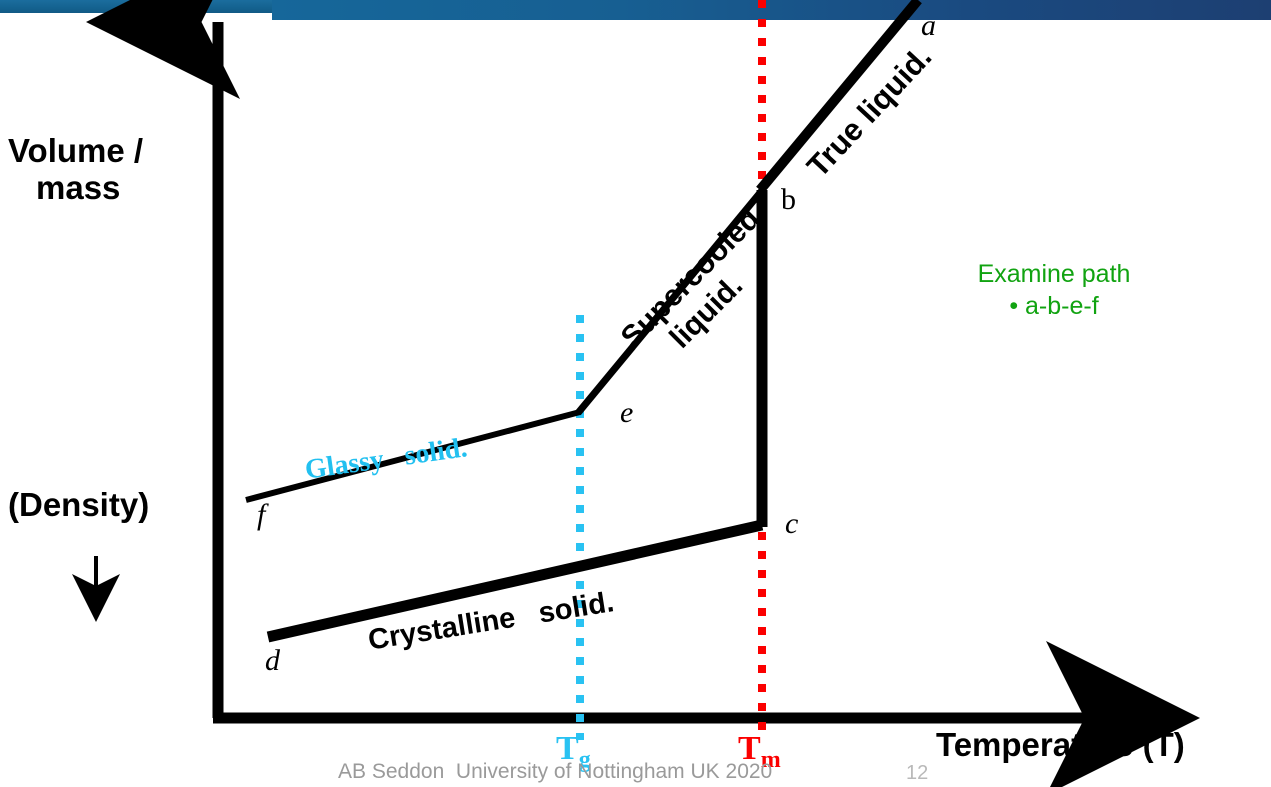  I want to click on point-label-a: a, so click(928, 25).